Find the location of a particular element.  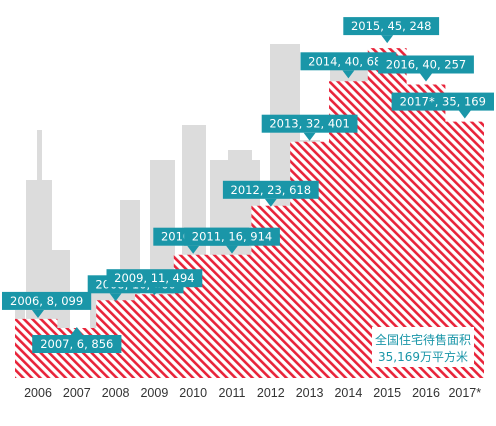

data-label-2015: 2015, 45, 248 is located at coordinates (391, 30).